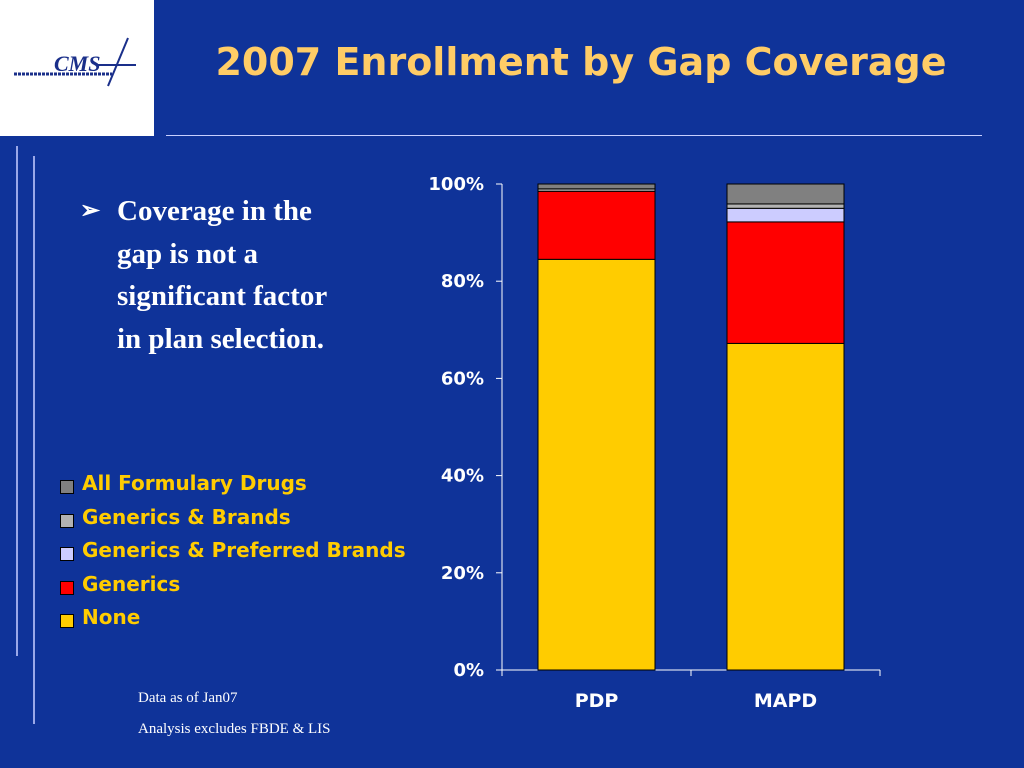 This screenshot has width=1024, height=768. Describe the element at coordinates (456, 184) in the screenshot. I see `y-tick-label: 100%` at that location.